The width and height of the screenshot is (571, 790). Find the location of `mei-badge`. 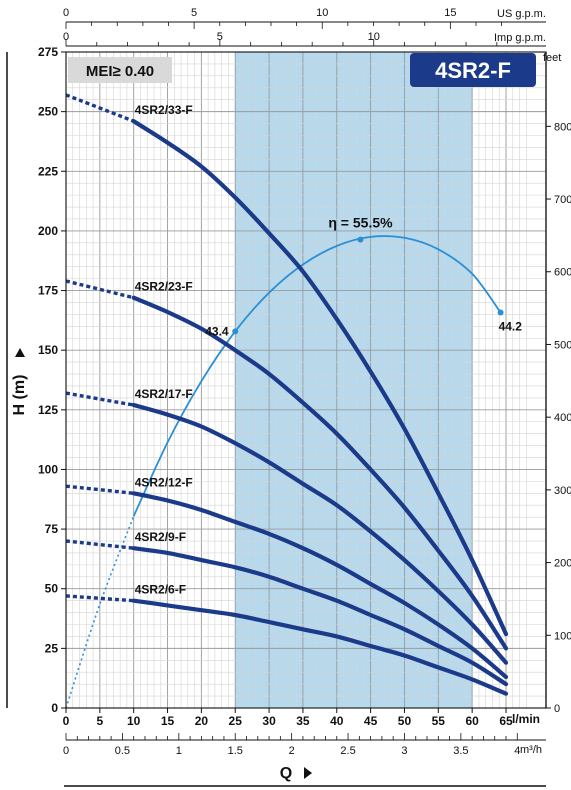

mei-badge is located at coordinates (120, 70).